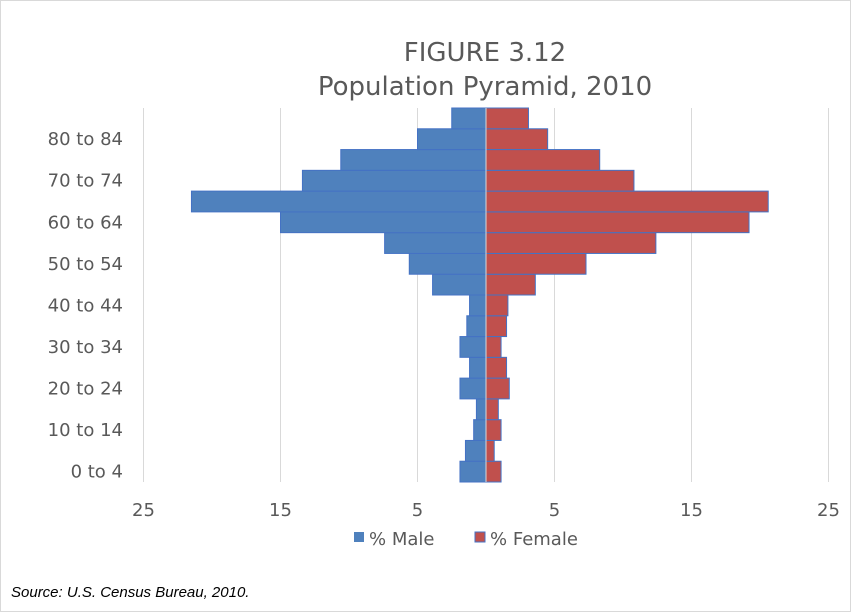 The height and width of the screenshot is (613, 852). I want to click on x-tick-label-0: 25, so click(143, 510).